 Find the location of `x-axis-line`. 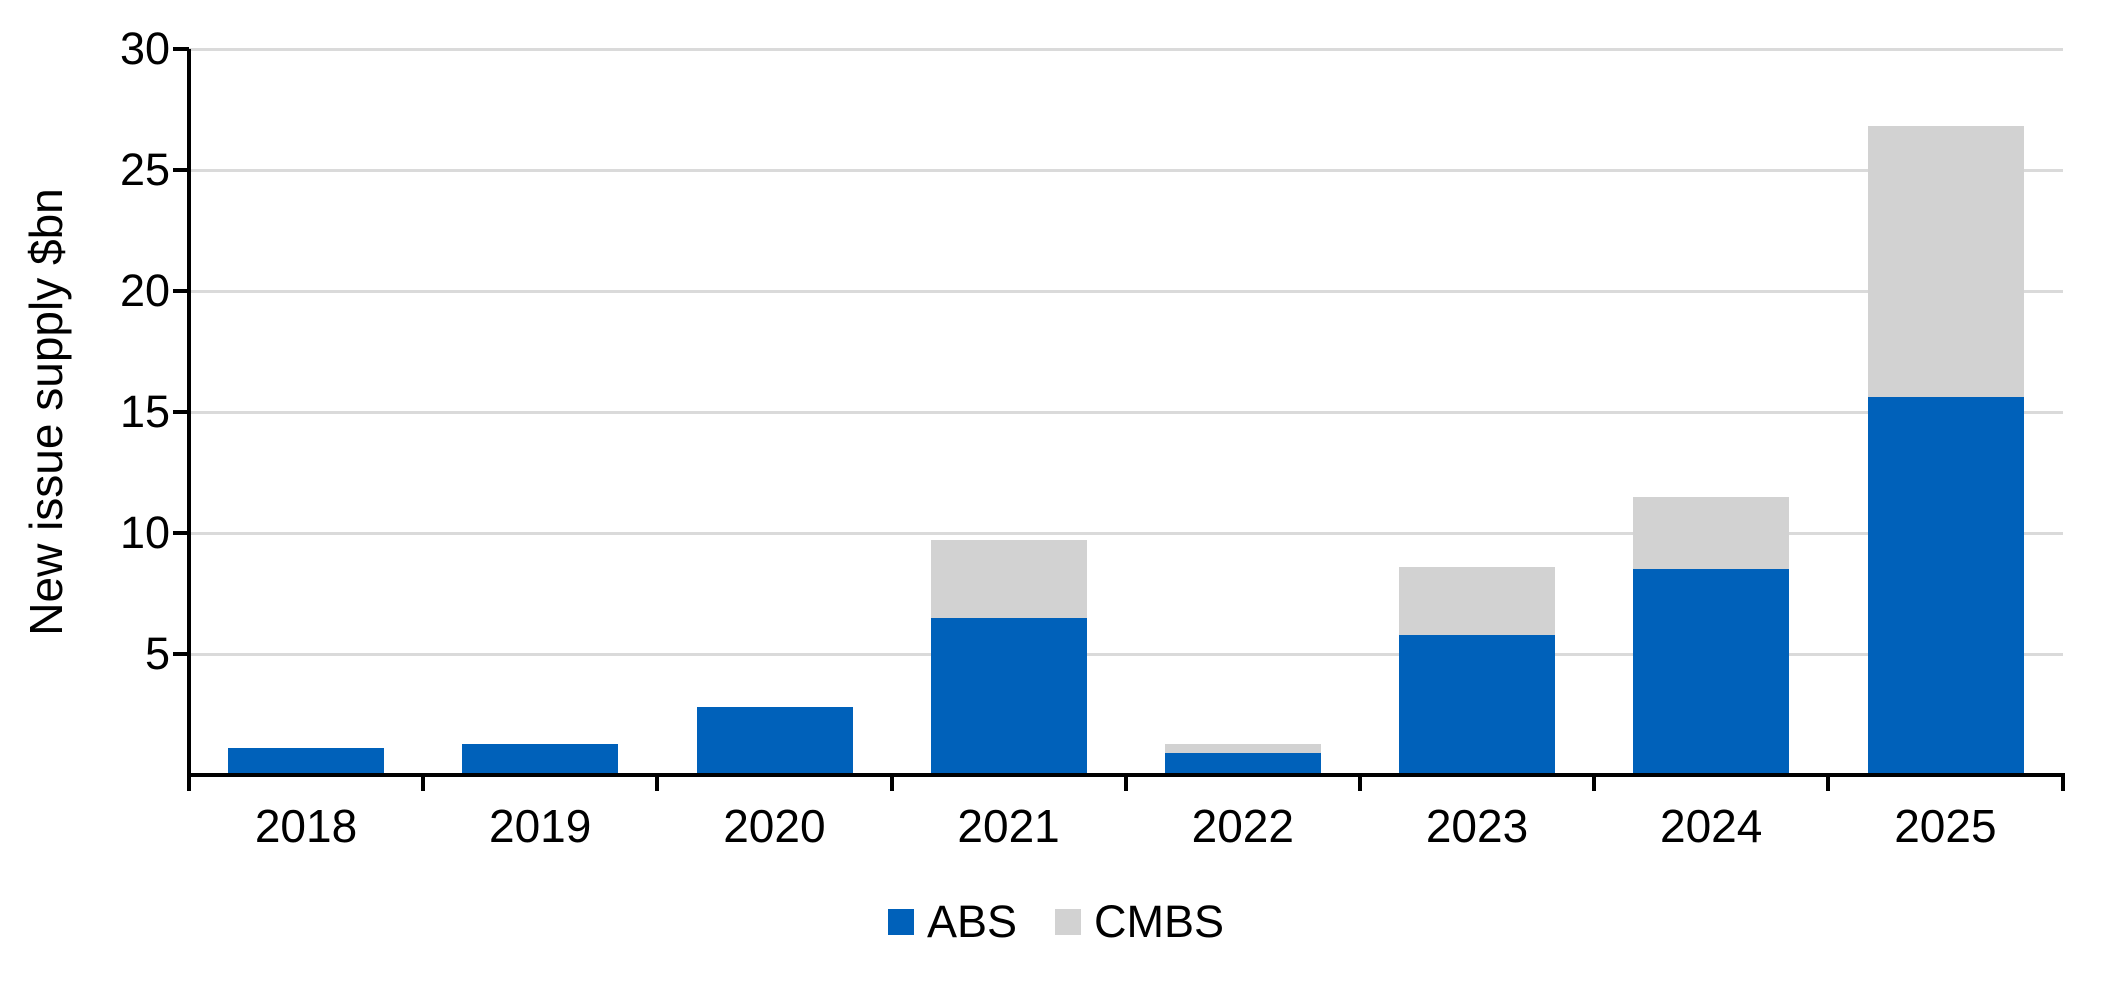

x-axis-line is located at coordinates (1126, 775).